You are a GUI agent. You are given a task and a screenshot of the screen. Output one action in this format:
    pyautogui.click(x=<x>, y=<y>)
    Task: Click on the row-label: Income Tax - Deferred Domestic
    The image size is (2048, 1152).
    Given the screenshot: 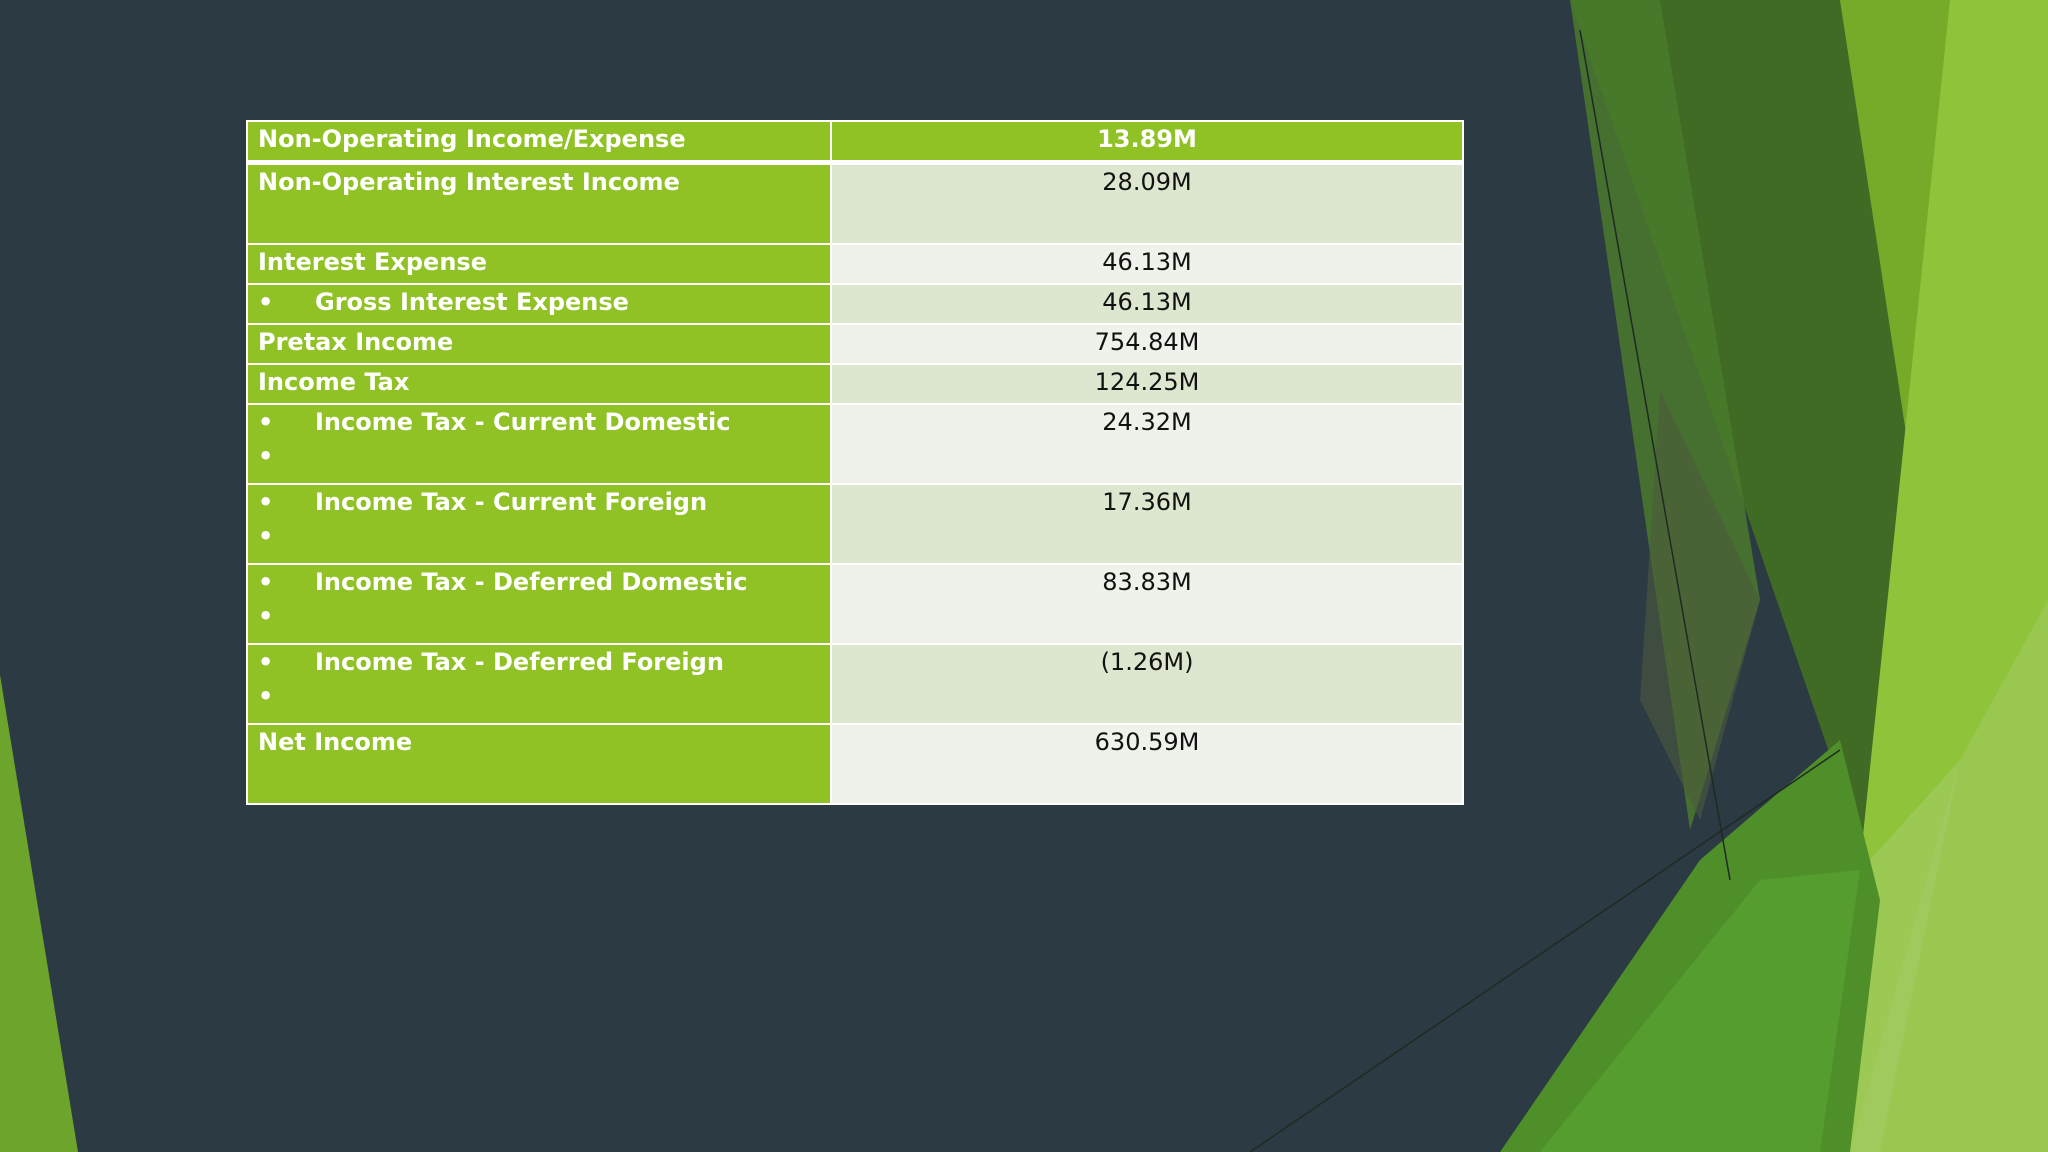 What is the action you would take?
    pyautogui.click(x=531, y=582)
    